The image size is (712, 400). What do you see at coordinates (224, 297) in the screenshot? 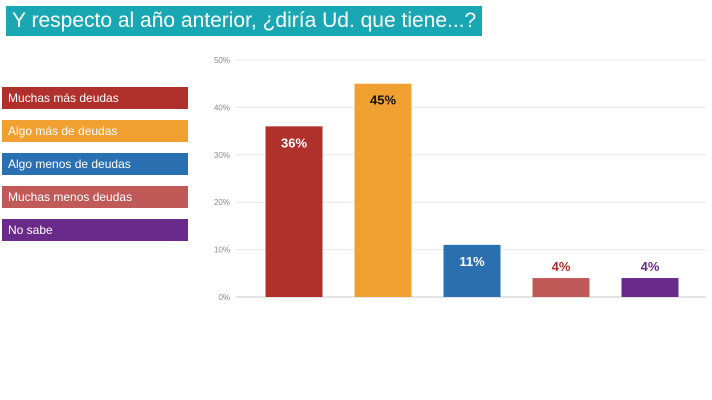
I see `y-tick-label: 0%` at bounding box center [224, 297].